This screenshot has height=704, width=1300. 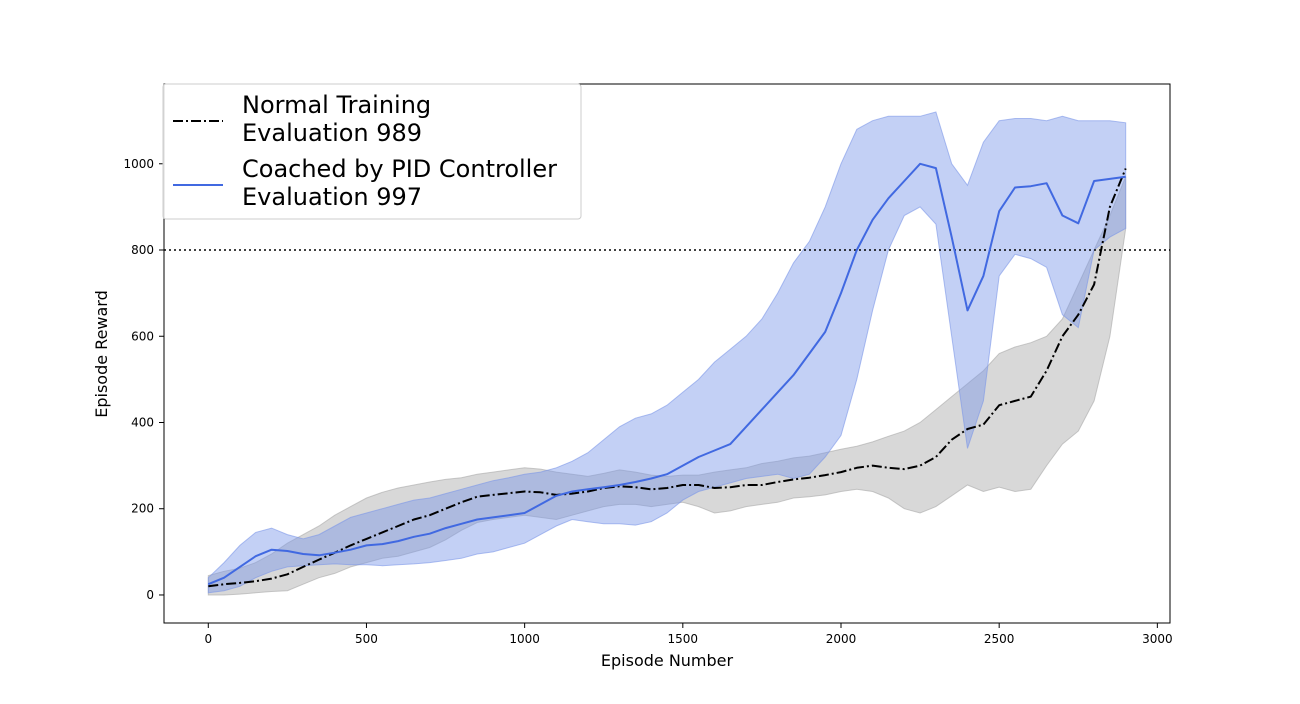 I want to click on legend-label-normal-training: Normal Training, so click(x=336, y=105).